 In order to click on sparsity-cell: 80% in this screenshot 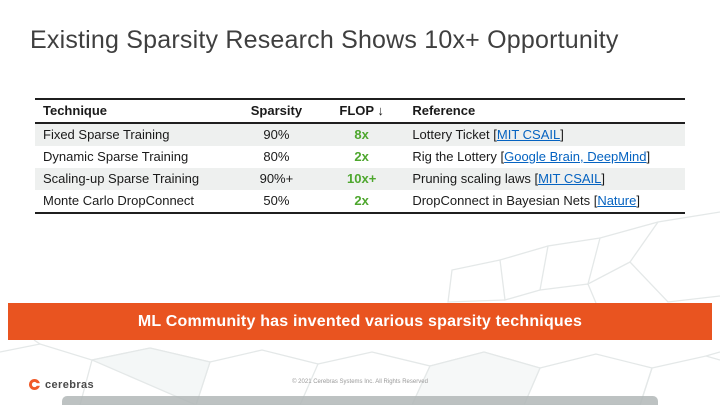, I will do `click(276, 156)`.